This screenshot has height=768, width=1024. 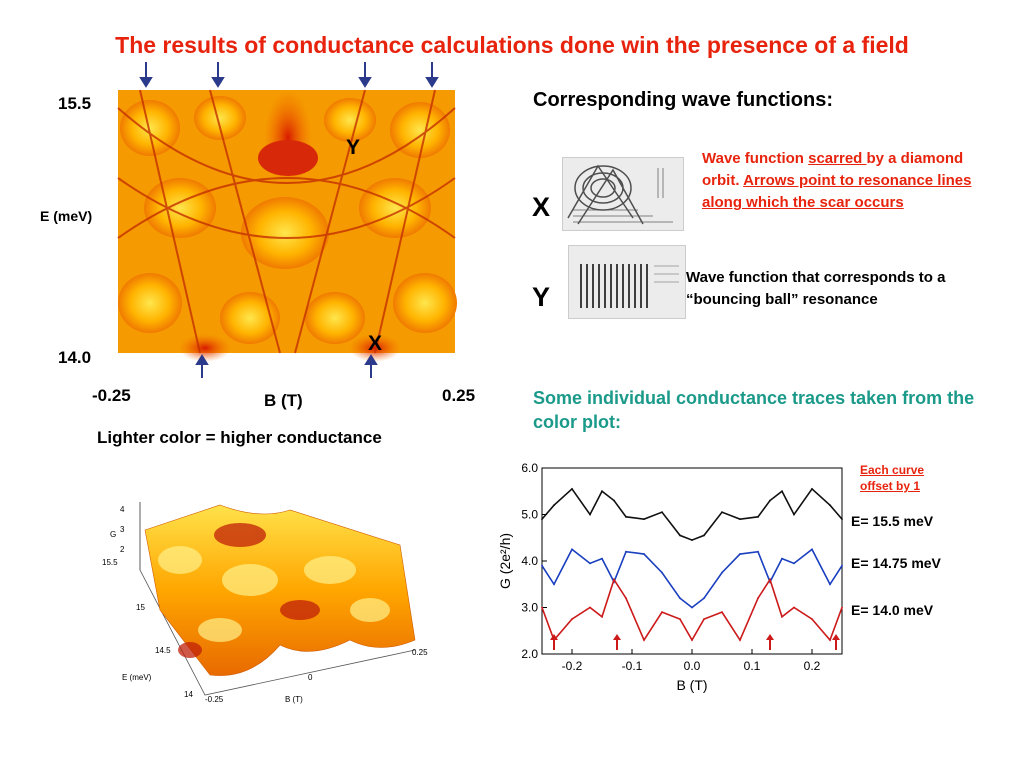 What do you see at coordinates (289, 75) in the screenshot?
I see `colormap-top-arrows` at bounding box center [289, 75].